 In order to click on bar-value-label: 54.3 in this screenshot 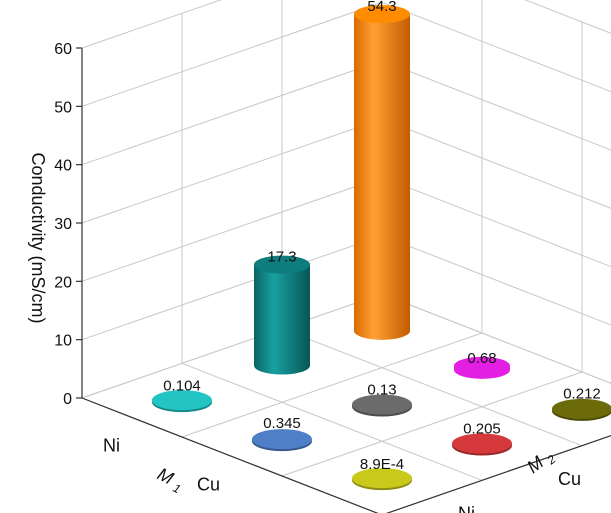, I will do `click(381, 7)`.